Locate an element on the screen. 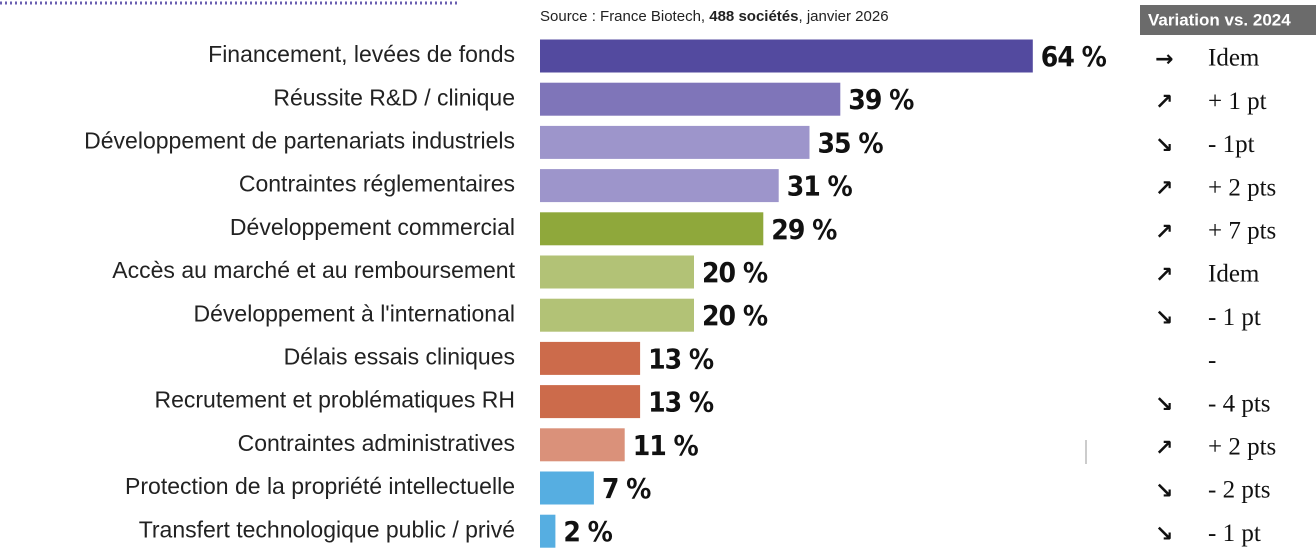  variation-text: + 7 pts is located at coordinates (1242, 231).